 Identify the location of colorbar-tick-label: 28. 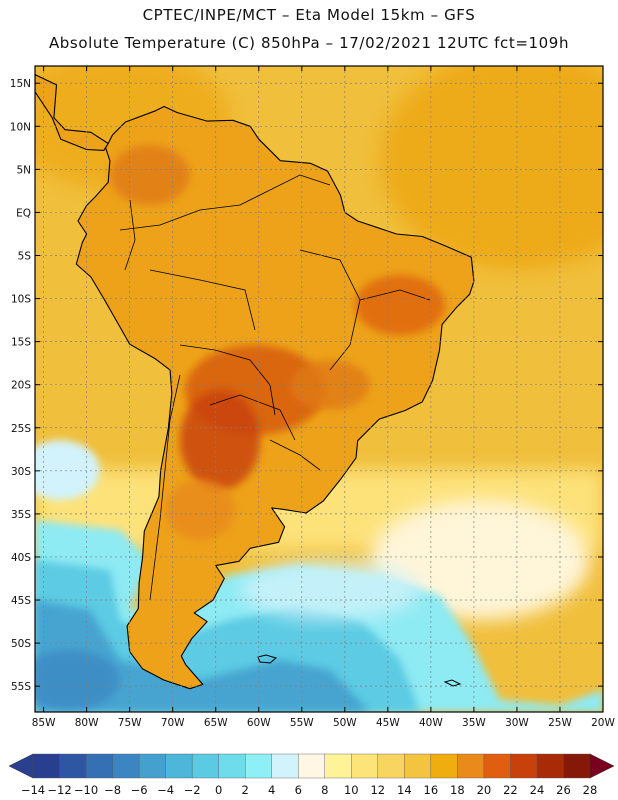
(590, 790).